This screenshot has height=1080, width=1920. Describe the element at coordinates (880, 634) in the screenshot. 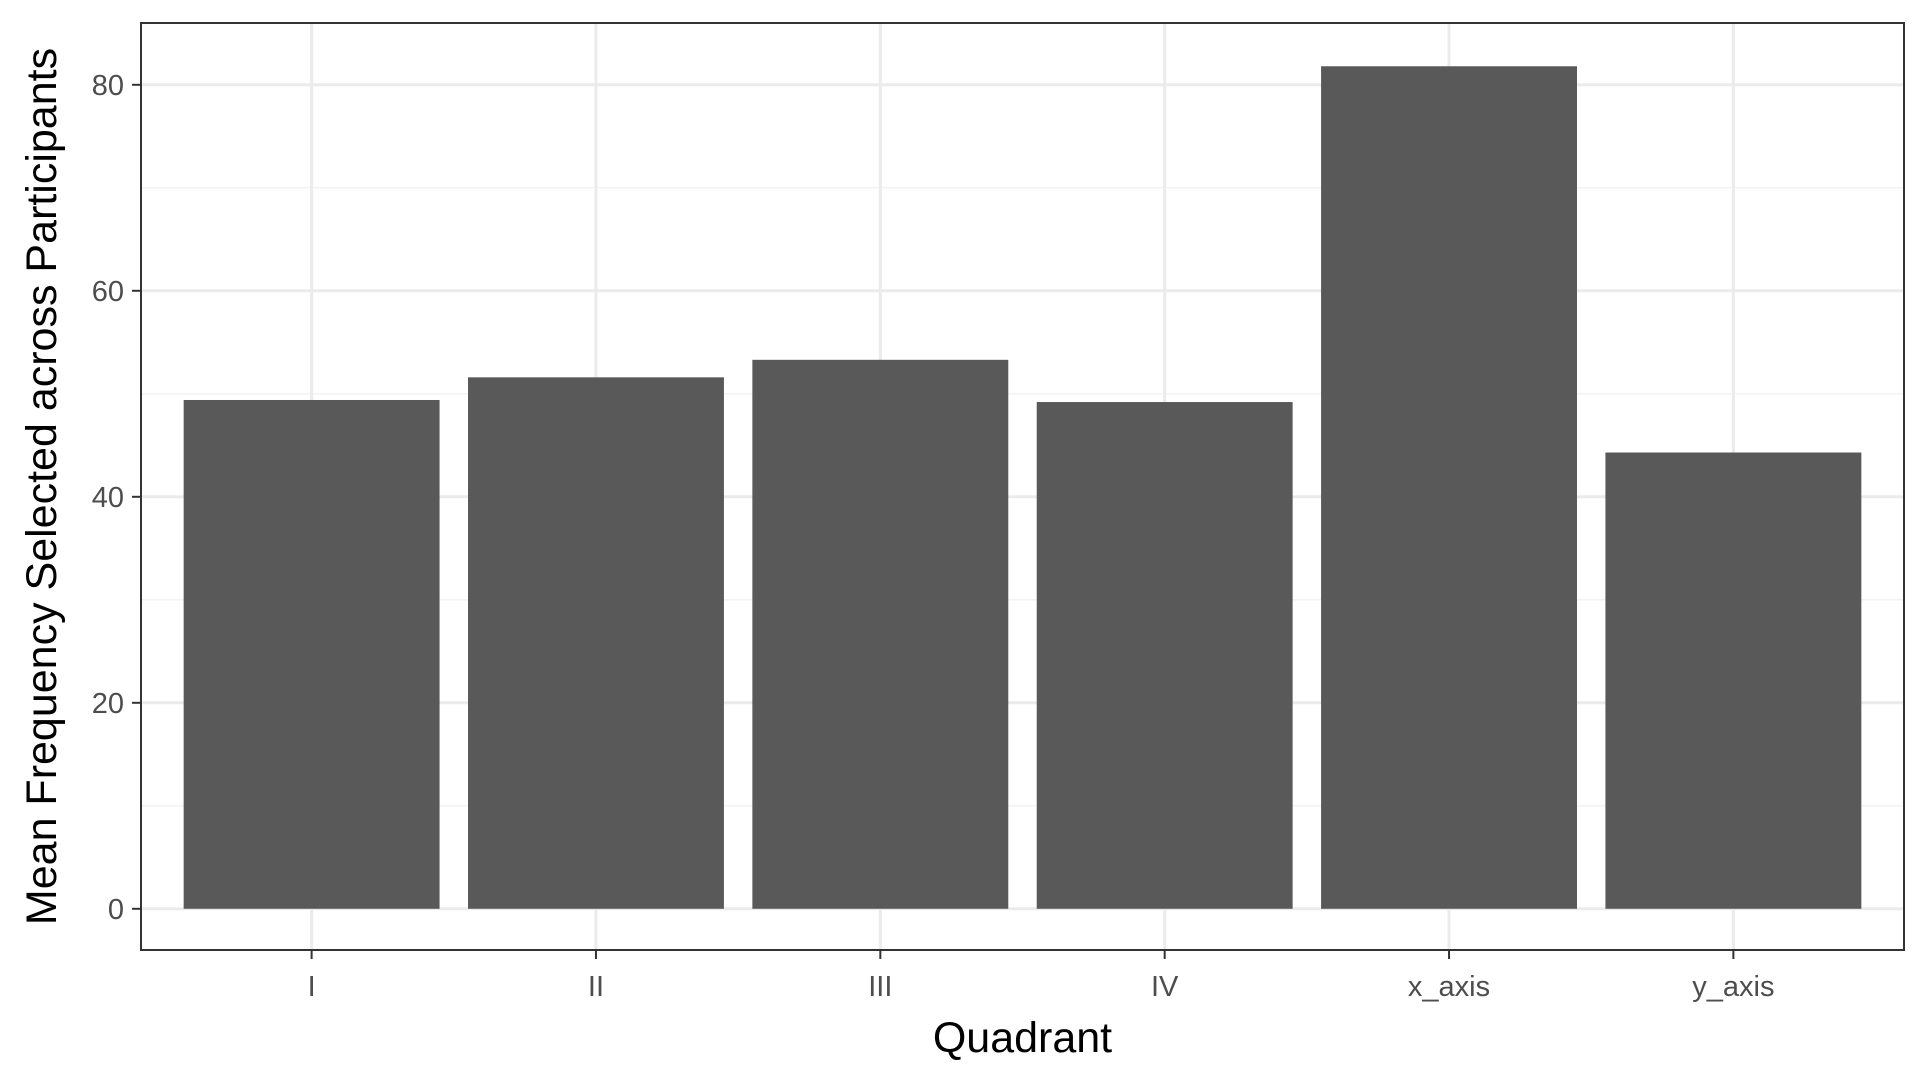

I see `bar-III` at that location.